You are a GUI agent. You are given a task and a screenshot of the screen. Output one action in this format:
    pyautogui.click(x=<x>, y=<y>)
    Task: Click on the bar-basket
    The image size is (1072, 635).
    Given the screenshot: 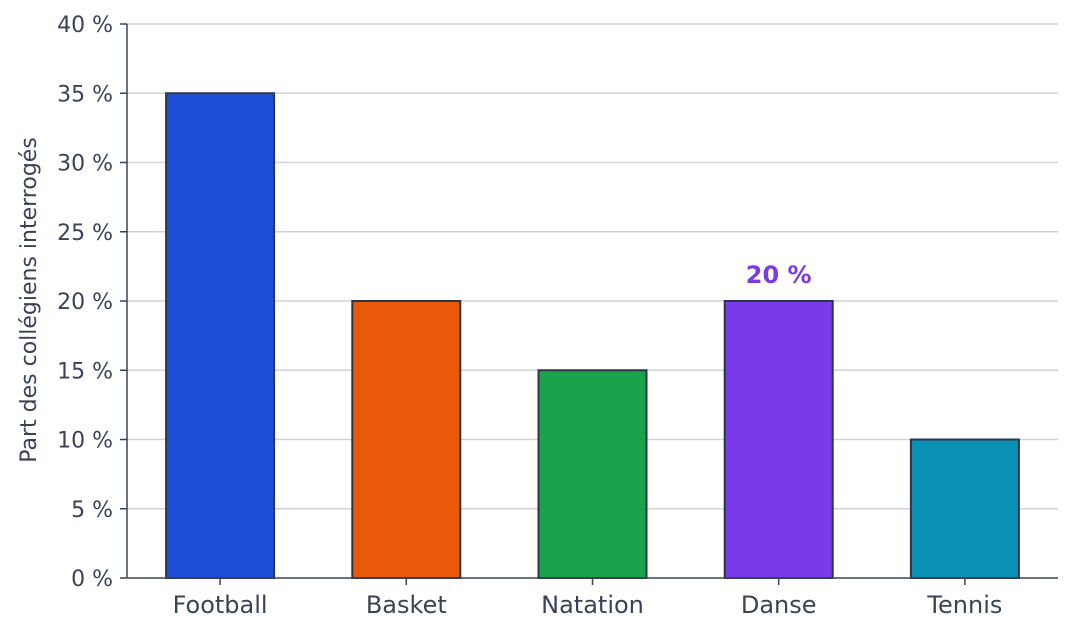 What is the action you would take?
    pyautogui.click(x=406, y=439)
    